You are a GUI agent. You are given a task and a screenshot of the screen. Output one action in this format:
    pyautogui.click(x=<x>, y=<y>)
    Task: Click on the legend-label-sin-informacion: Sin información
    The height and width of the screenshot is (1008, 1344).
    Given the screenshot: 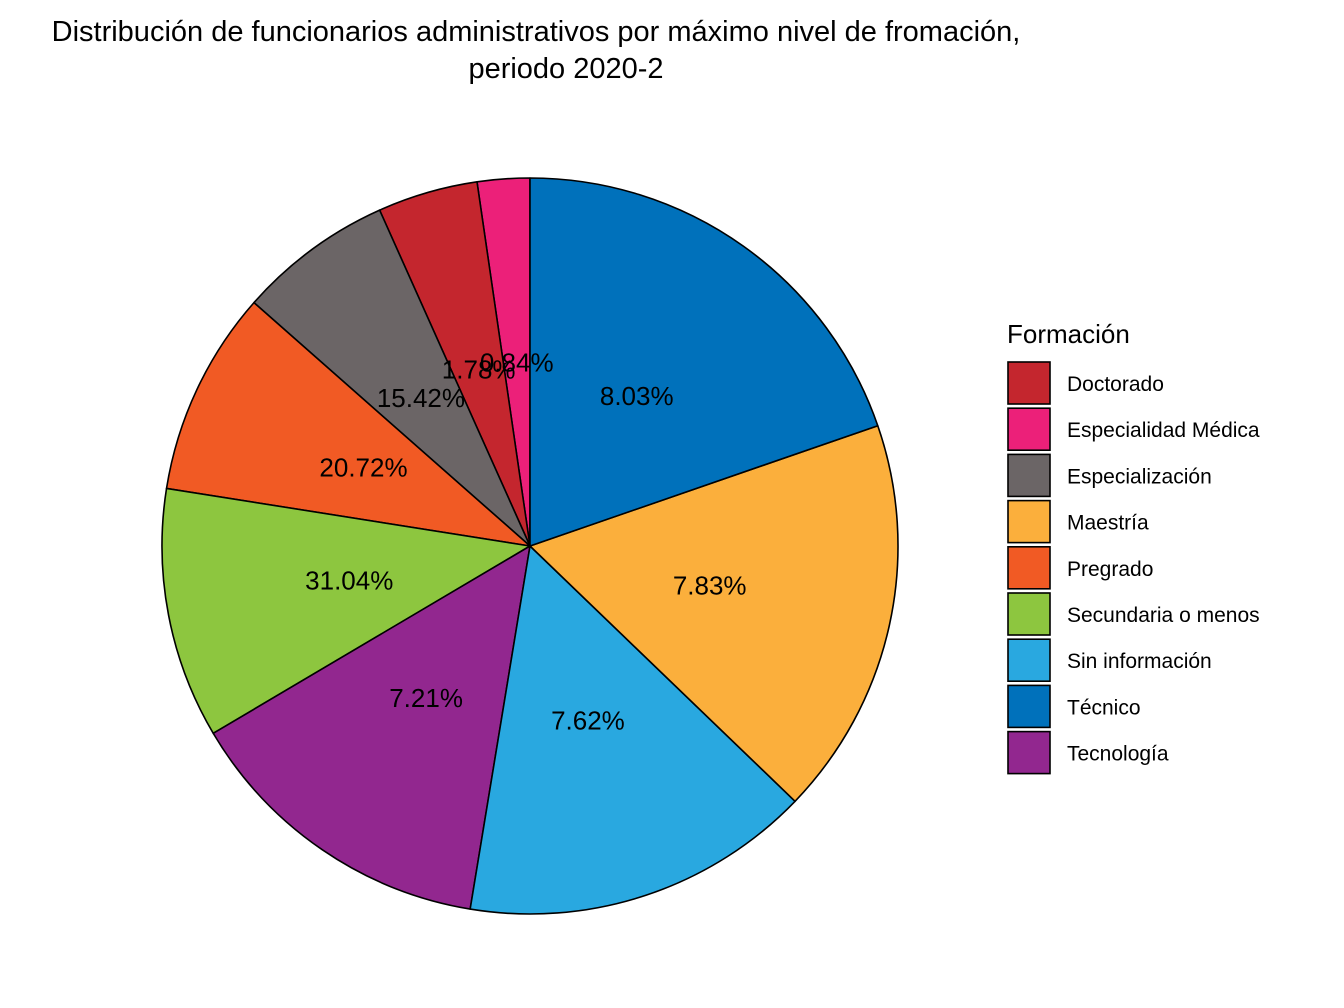 What is the action you would take?
    pyautogui.click(x=1139, y=661)
    